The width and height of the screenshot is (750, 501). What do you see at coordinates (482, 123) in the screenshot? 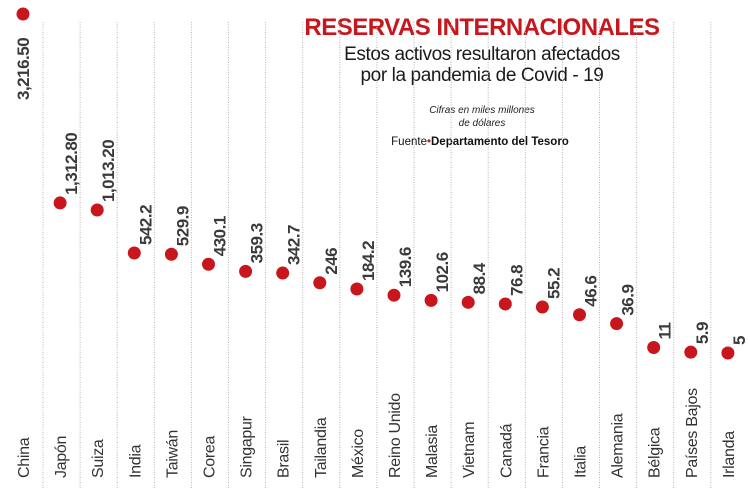
I see `units-line-2: de dólares` at bounding box center [482, 123].